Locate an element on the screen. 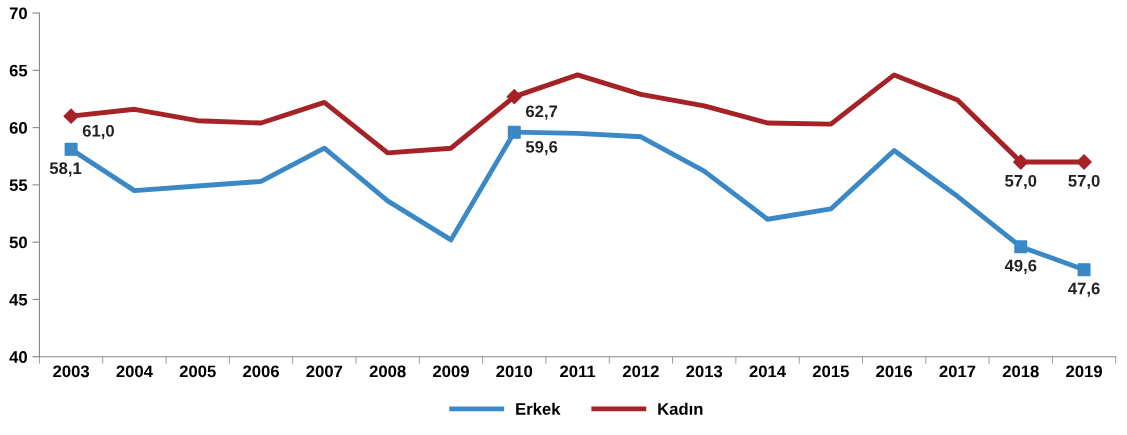  data-label: 61,0 is located at coordinates (98, 132).